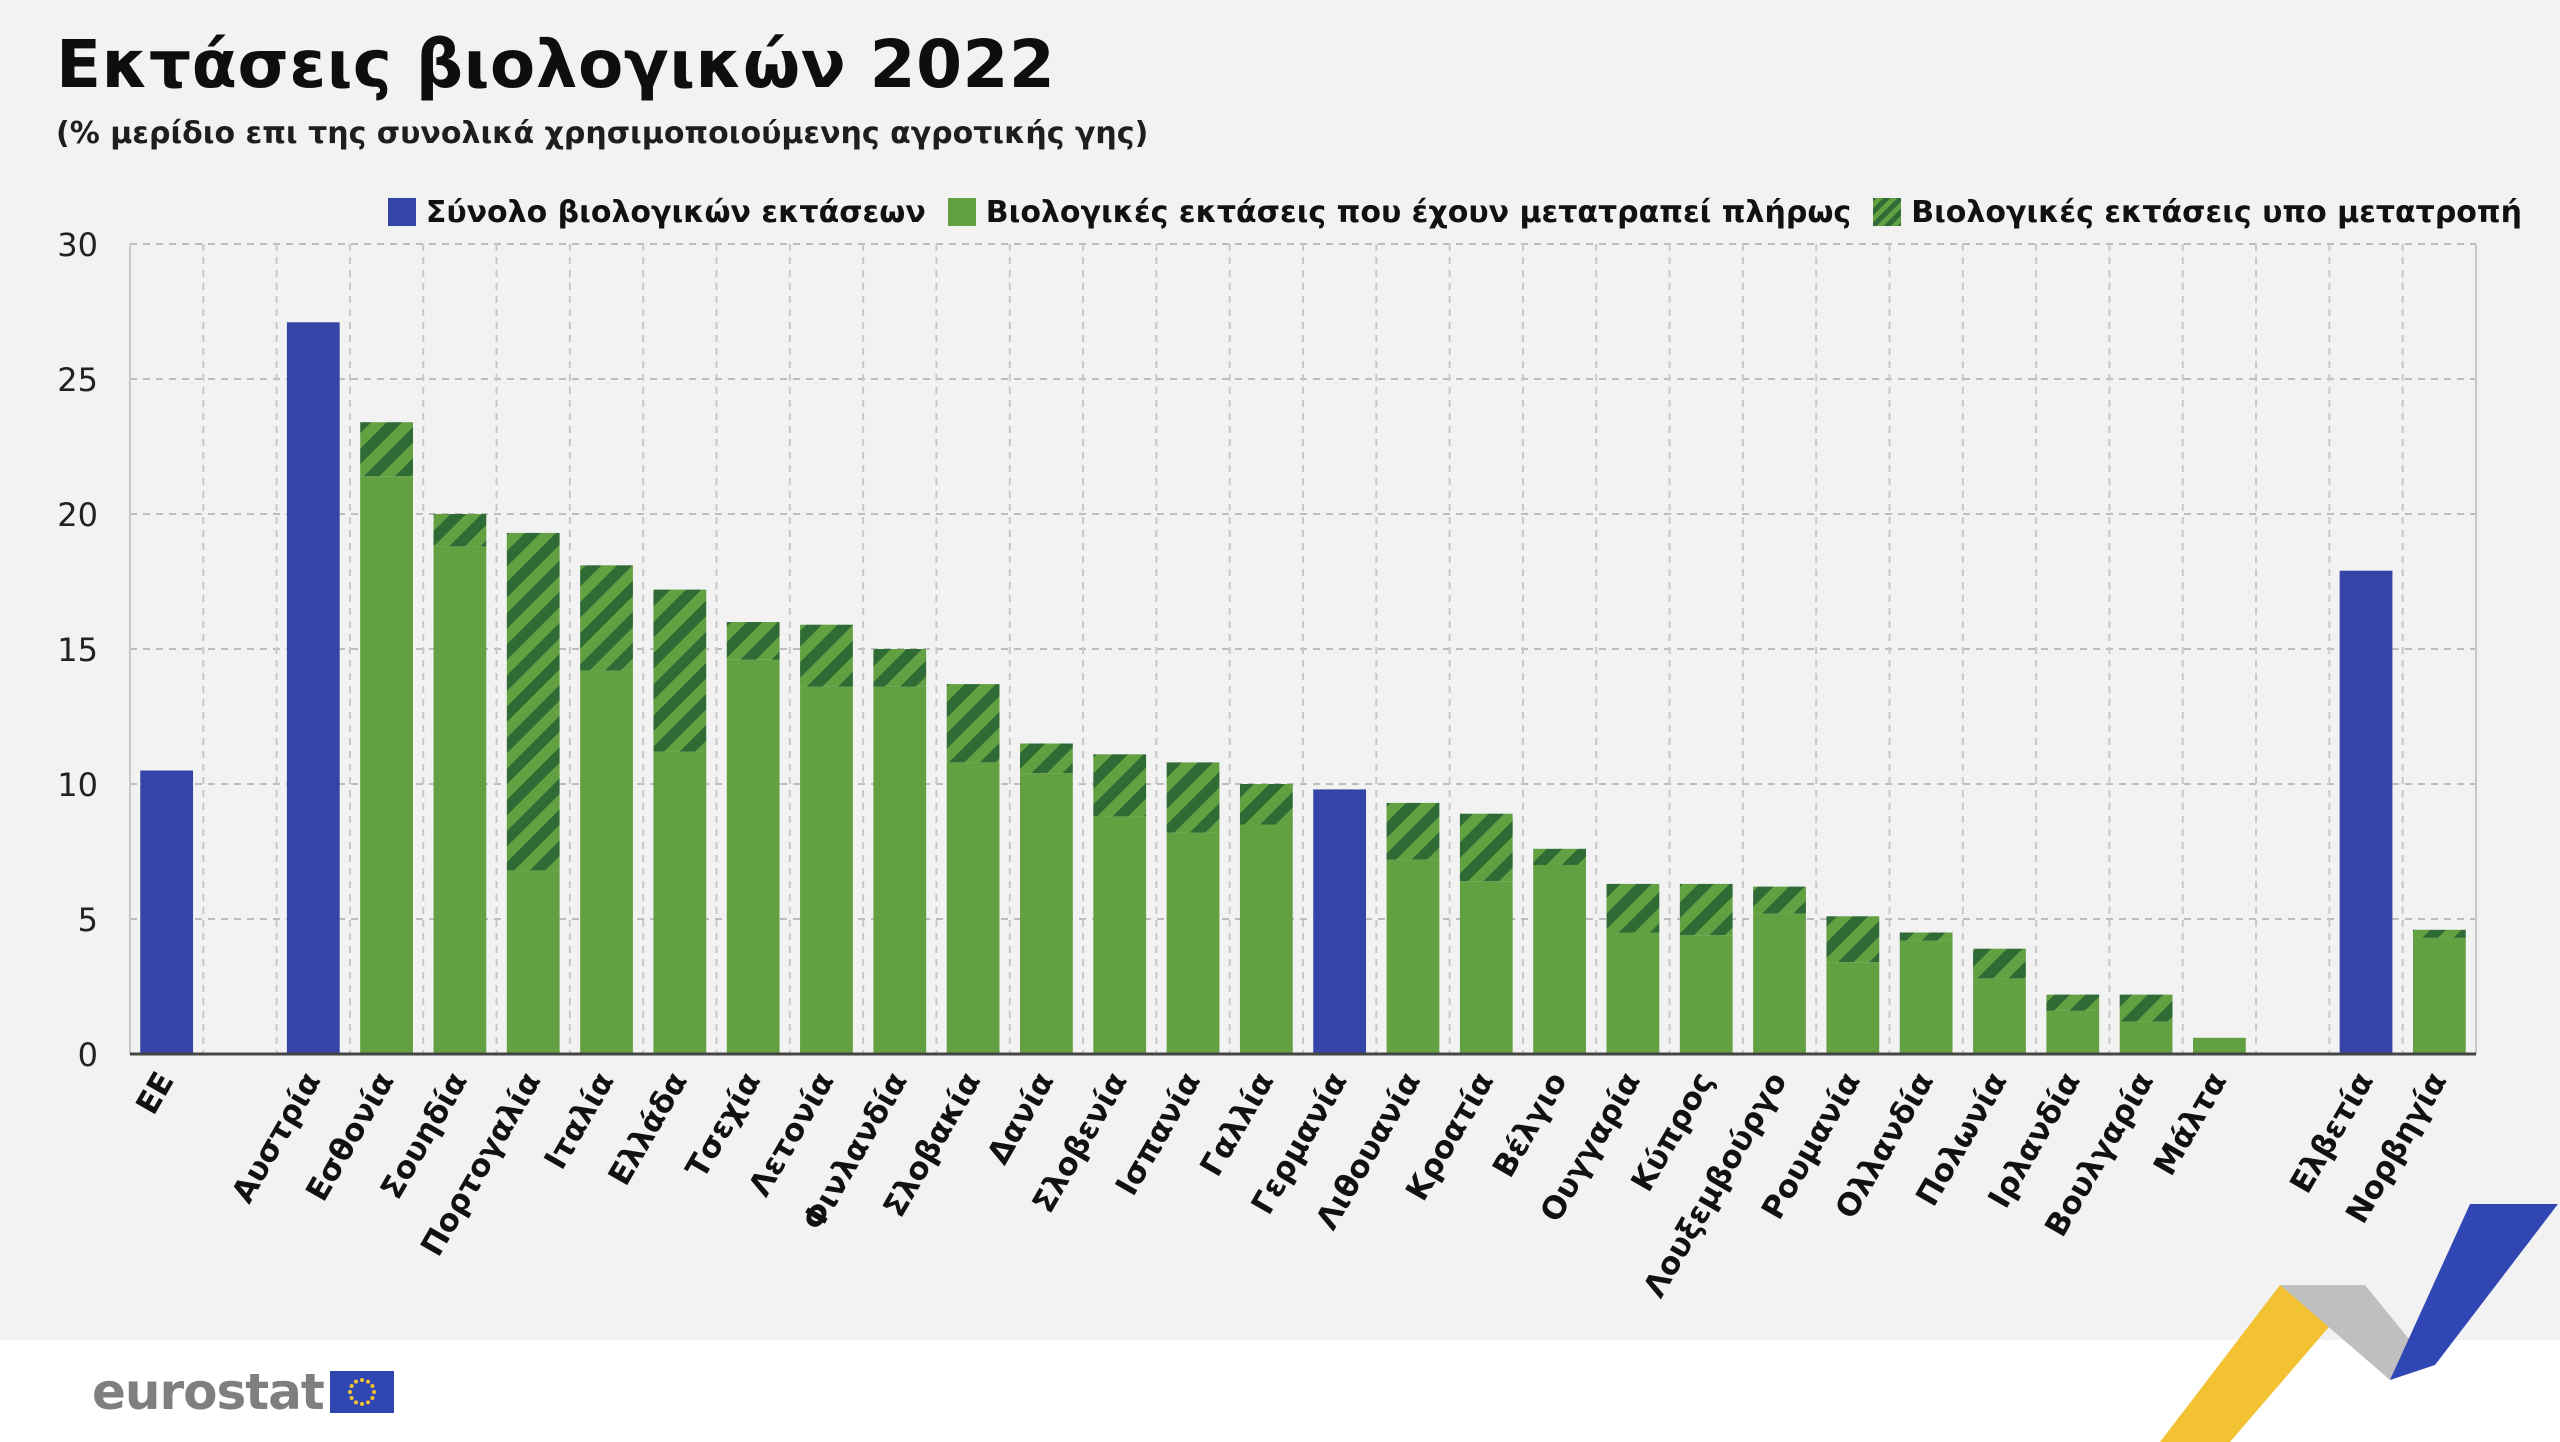  I want to click on y-tick-label: 25, so click(77, 380).